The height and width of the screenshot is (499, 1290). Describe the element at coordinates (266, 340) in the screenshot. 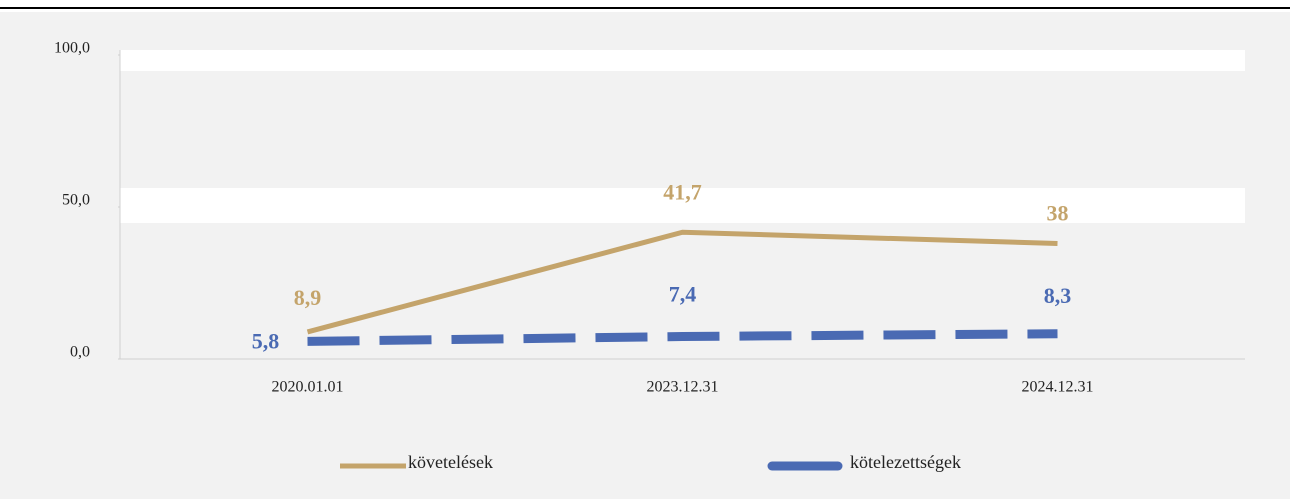

I see `value-label: 5,8` at that location.